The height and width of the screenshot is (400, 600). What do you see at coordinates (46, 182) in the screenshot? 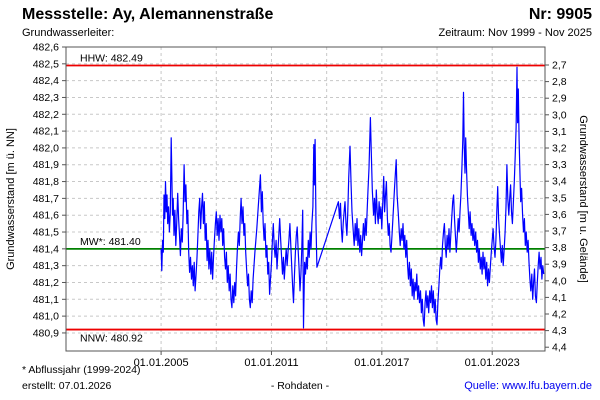
I see `y-axis-left-tick-label: 481,8` at bounding box center [46, 182].